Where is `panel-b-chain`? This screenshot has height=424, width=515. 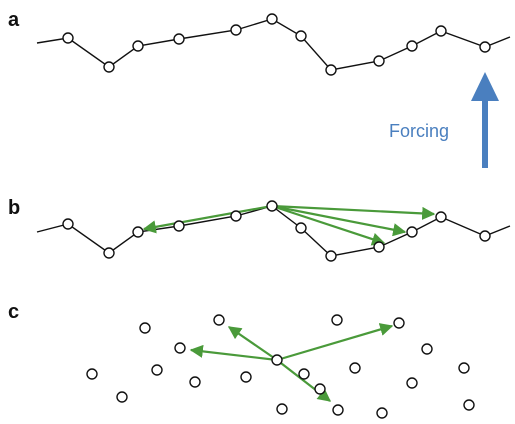 panel-b-chain is located at coordinates (273, 231).